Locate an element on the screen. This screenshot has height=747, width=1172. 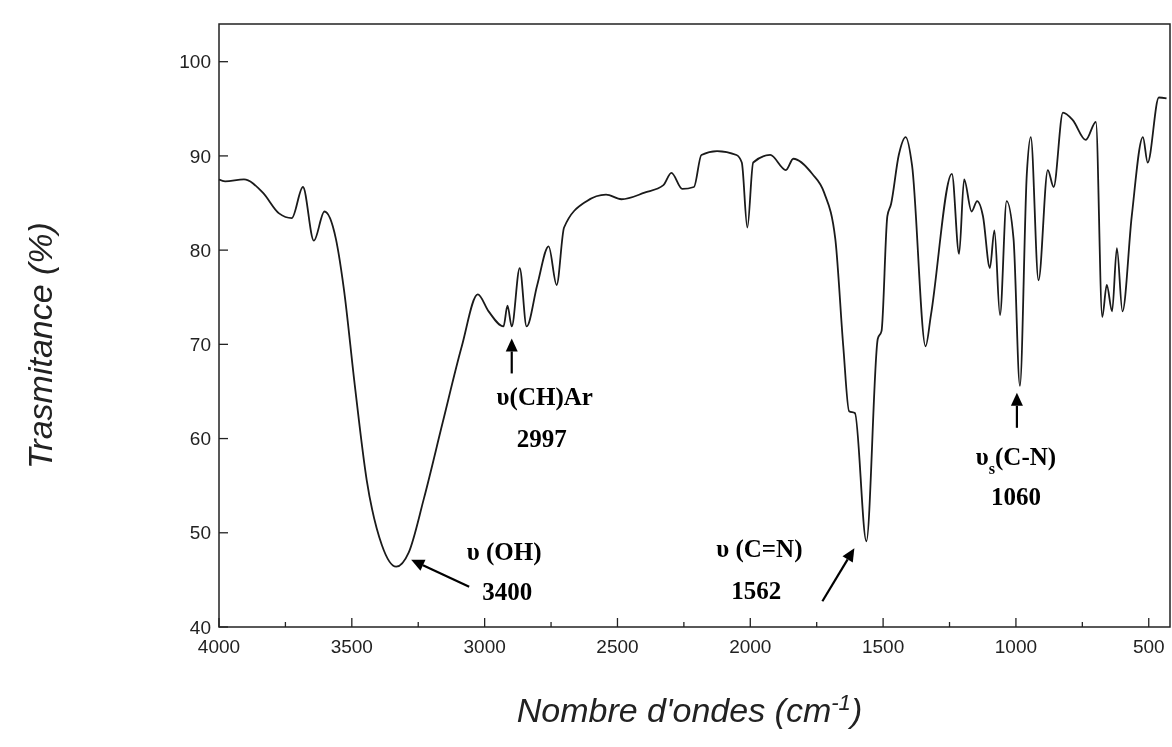
x-tick-label: 4000 is located at coordinates (219, 646).